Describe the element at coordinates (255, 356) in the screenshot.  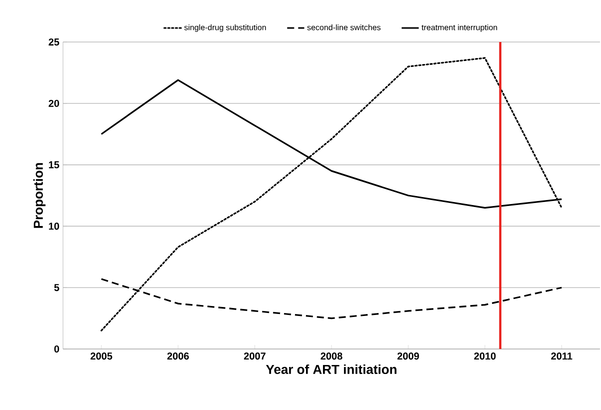
I see `x-tick-label: 2007` at that location.